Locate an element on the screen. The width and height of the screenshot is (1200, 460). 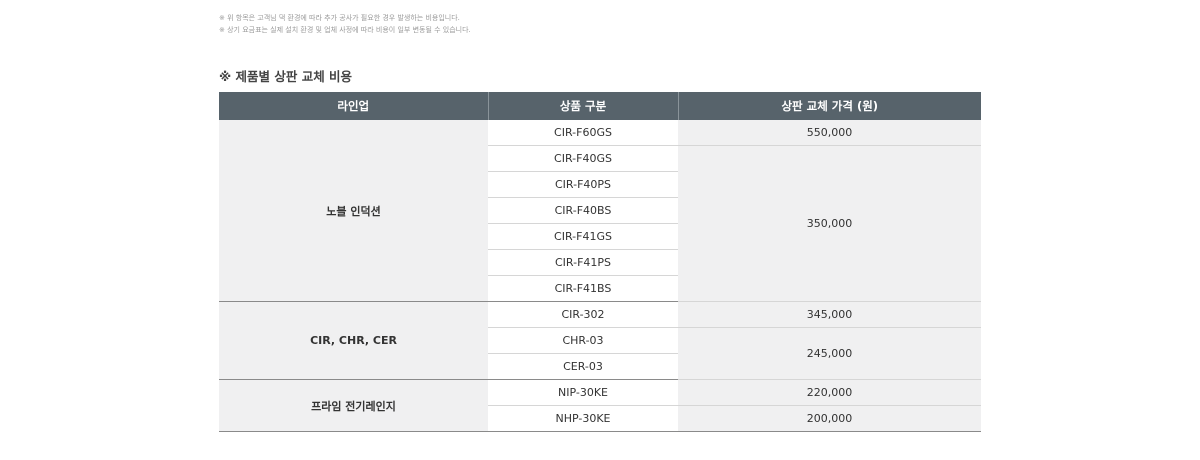
table-row: CIR-F41BS is located at coordinates (600, 288).